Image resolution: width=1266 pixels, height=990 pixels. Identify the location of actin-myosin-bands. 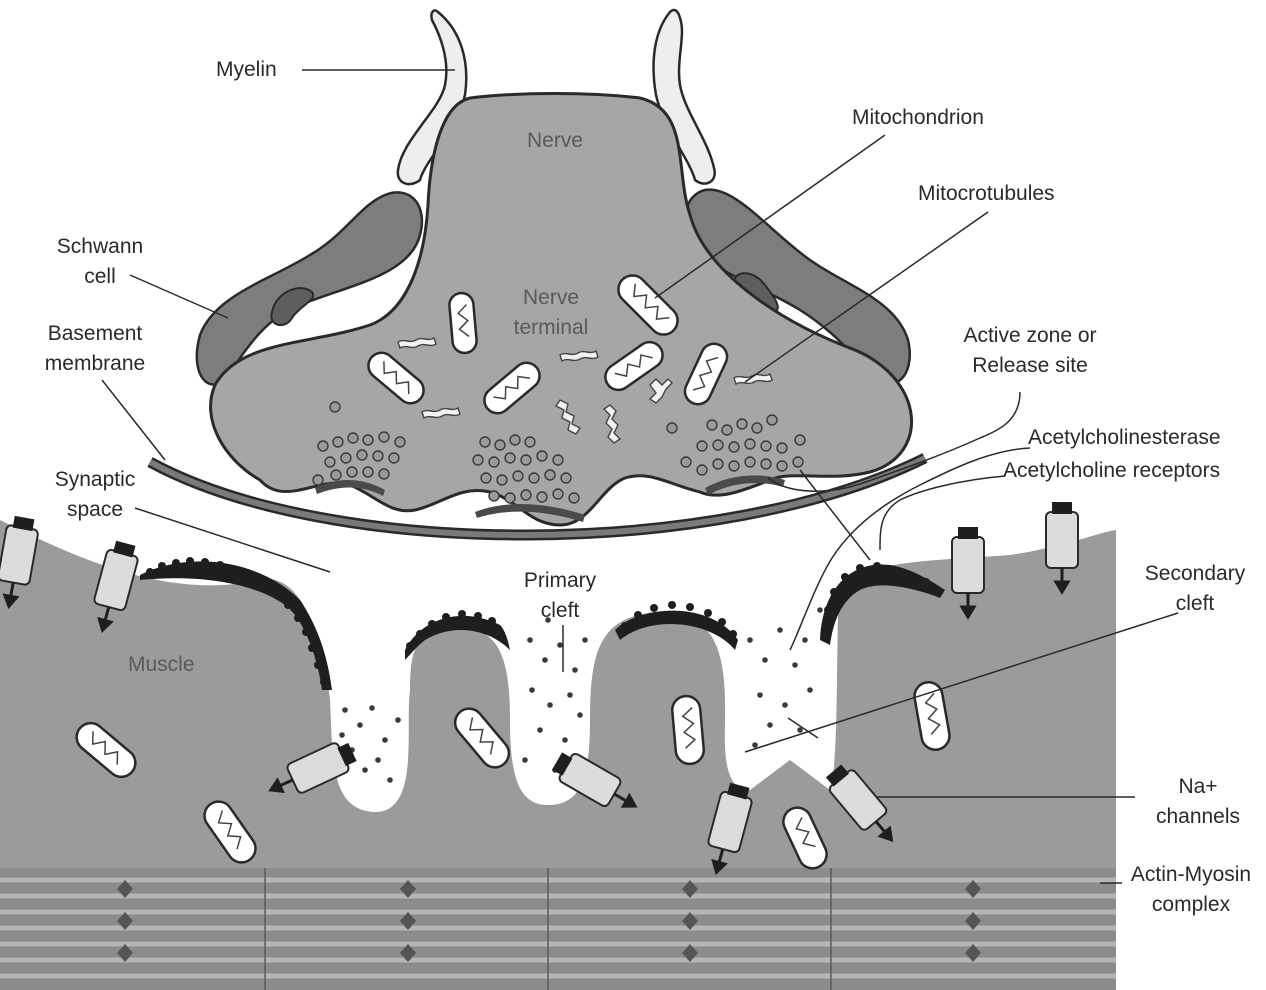
(558, 929).